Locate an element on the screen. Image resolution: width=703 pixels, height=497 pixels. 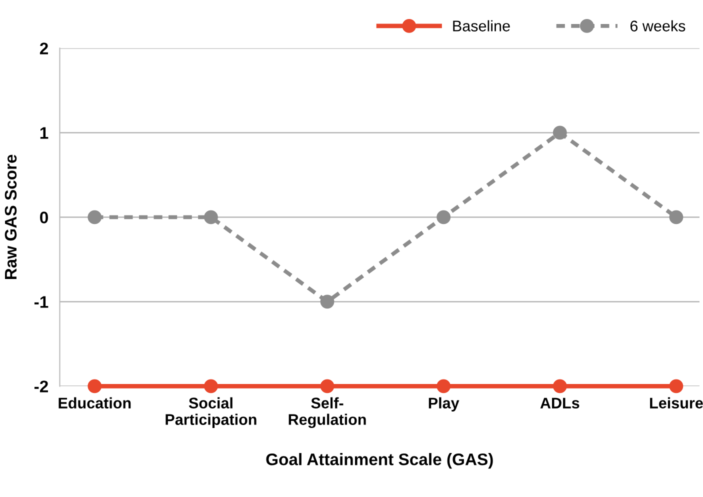
y-tick-label: 0 is located at coordinates (44, 218).